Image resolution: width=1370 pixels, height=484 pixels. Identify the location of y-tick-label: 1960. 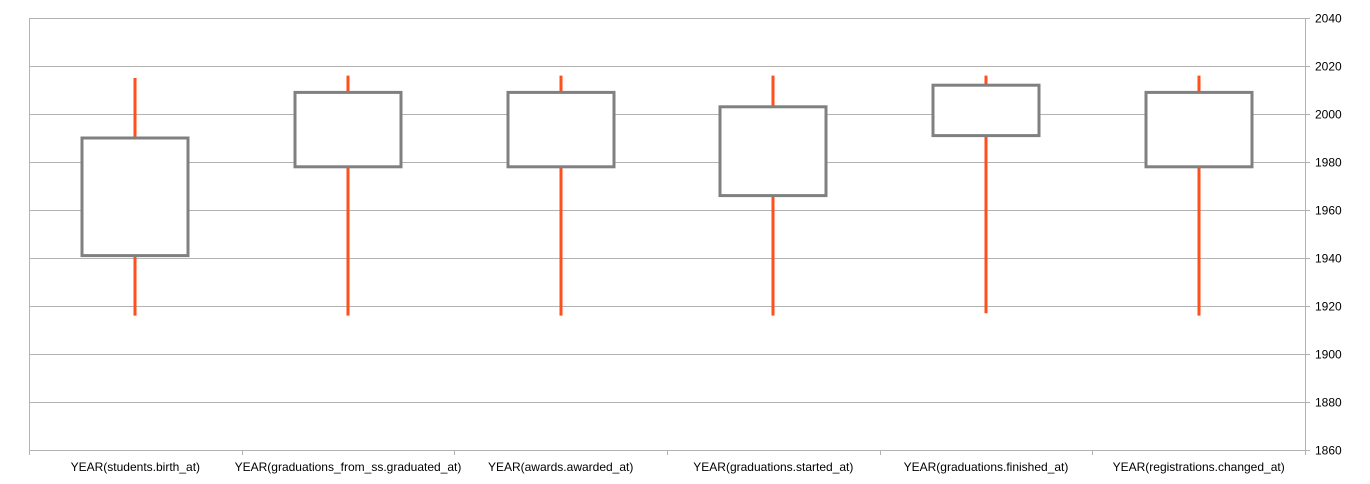
(1328, 211).